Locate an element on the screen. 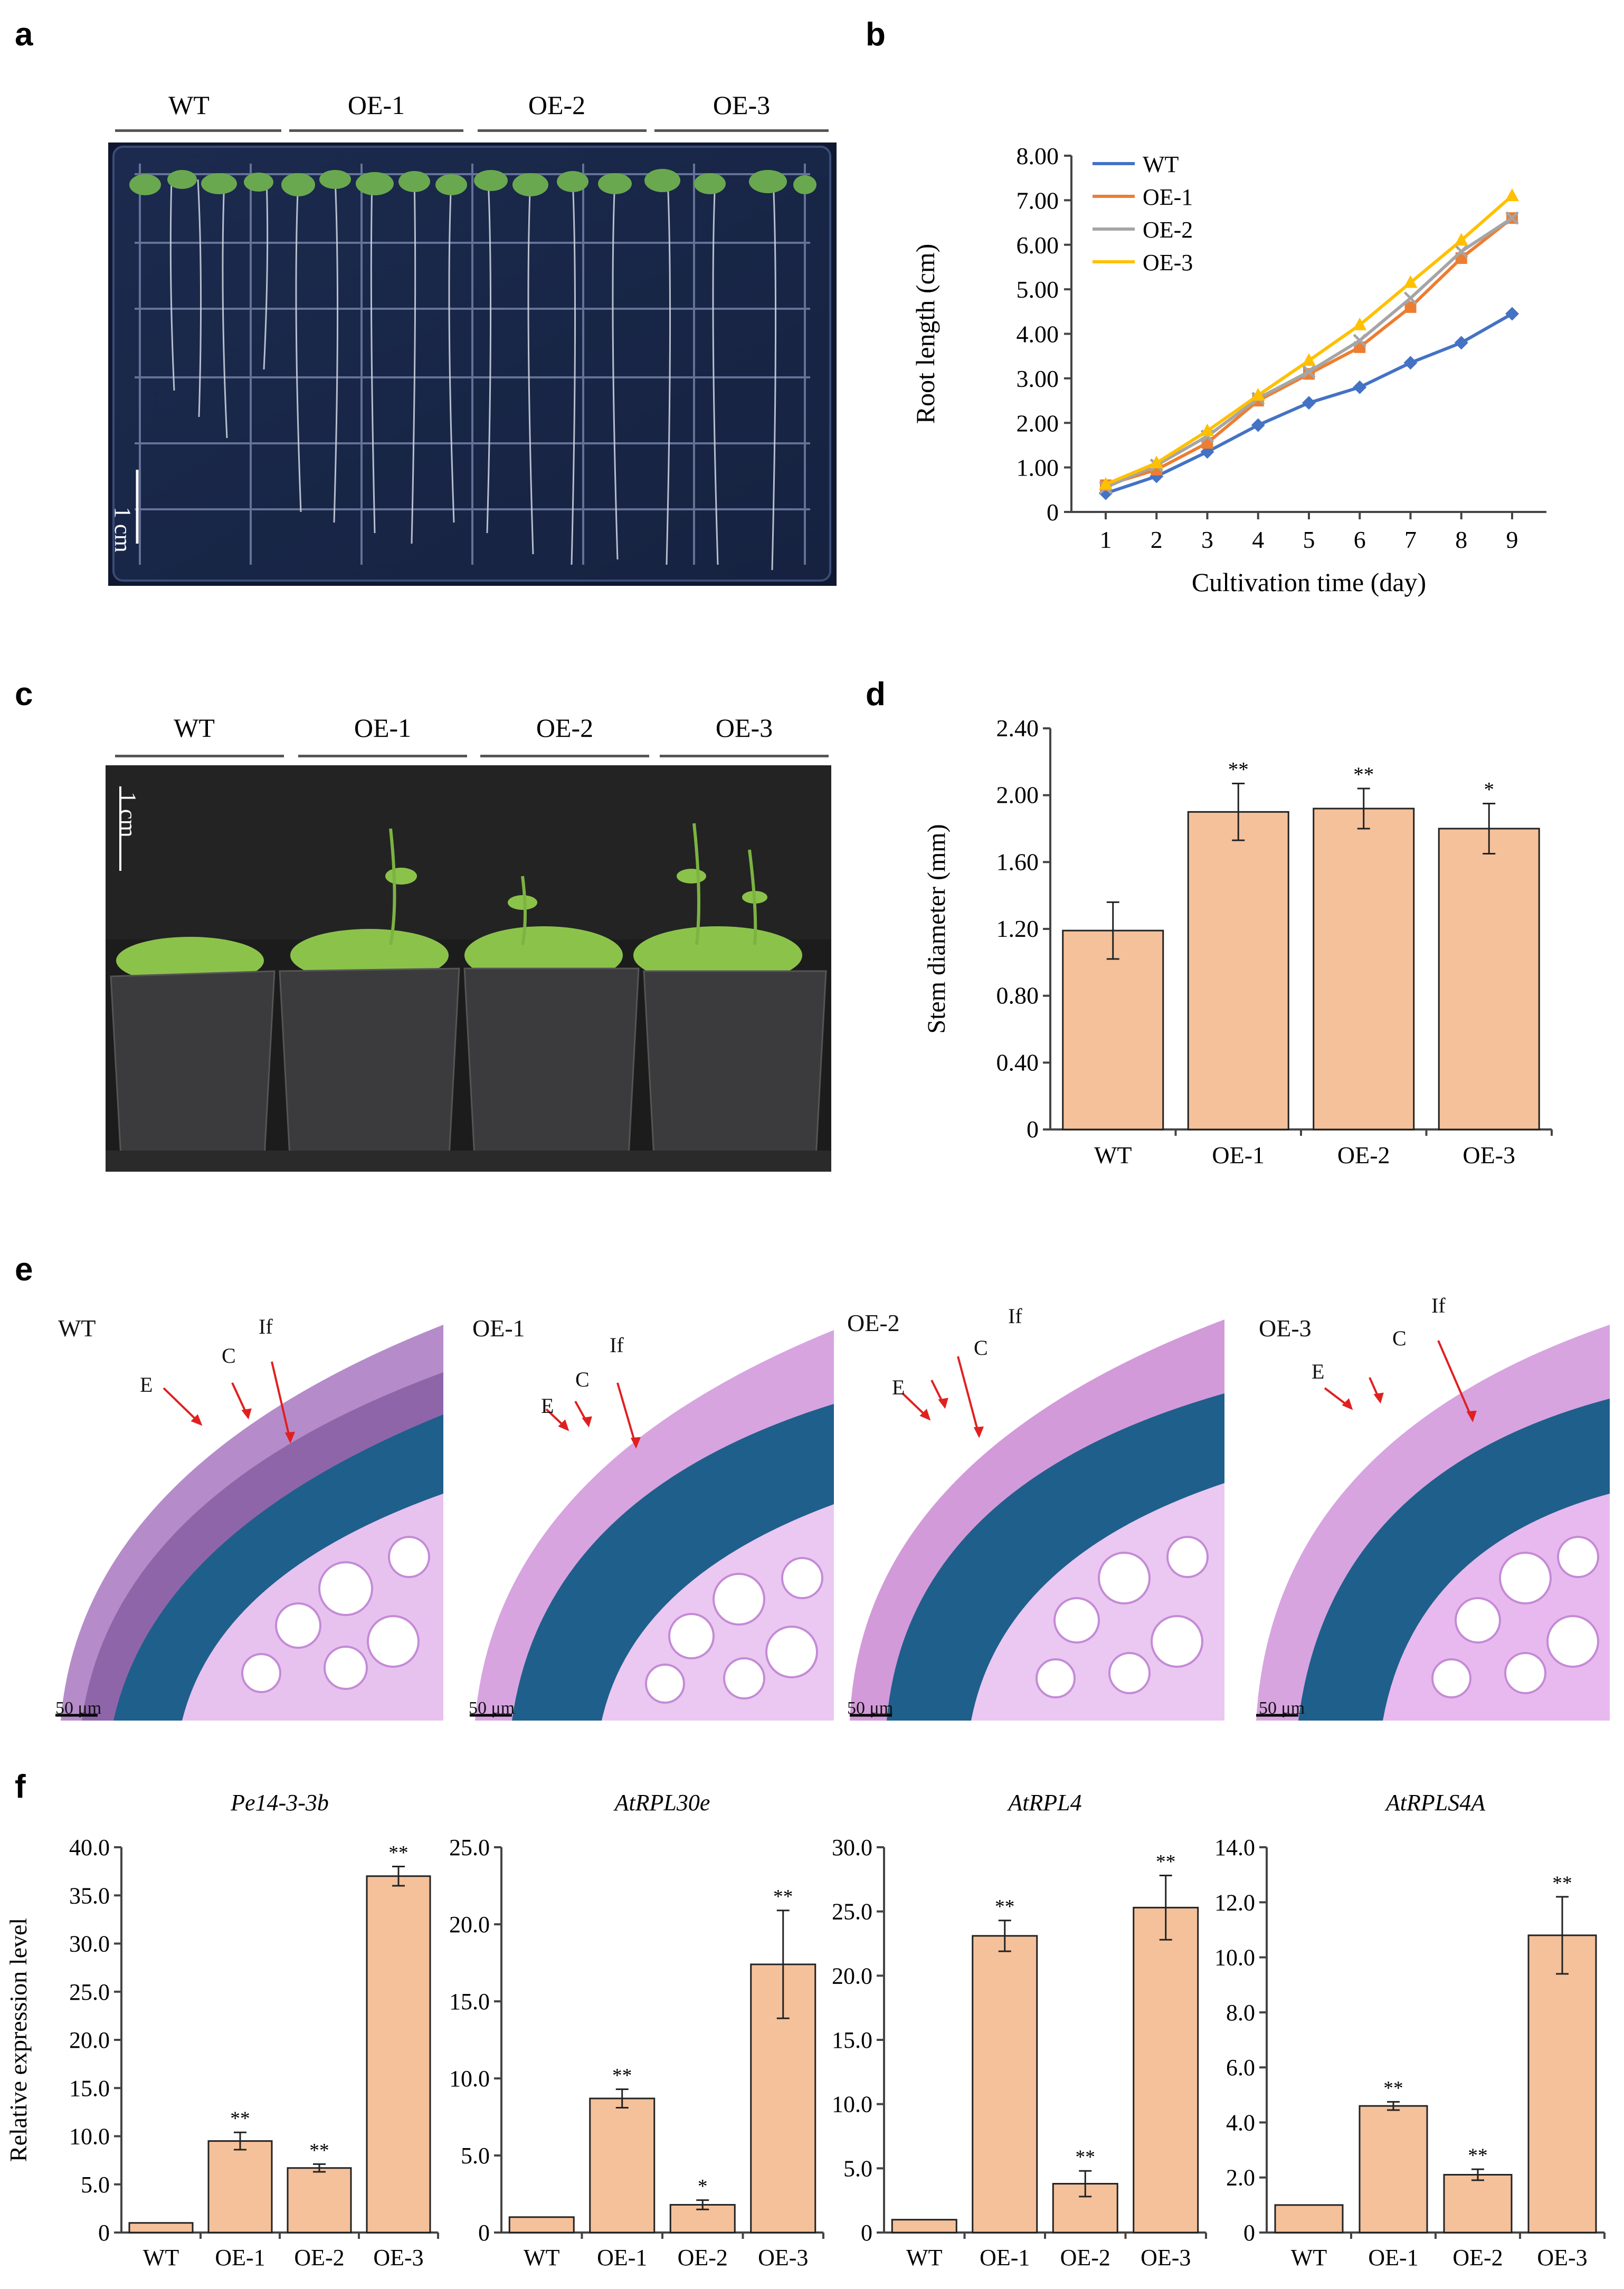 This screenshot has width=1624, height=2289. genotype-label: OE-2 is located at coordinates (565, 728).